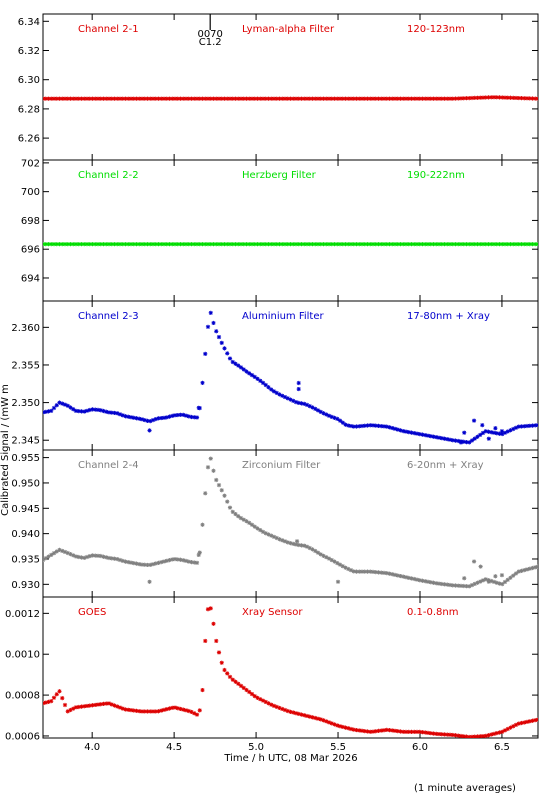  Describe the element at coordinates (502, 747) in the screenshot. I see `x-tick-label: 6.5` at that location.